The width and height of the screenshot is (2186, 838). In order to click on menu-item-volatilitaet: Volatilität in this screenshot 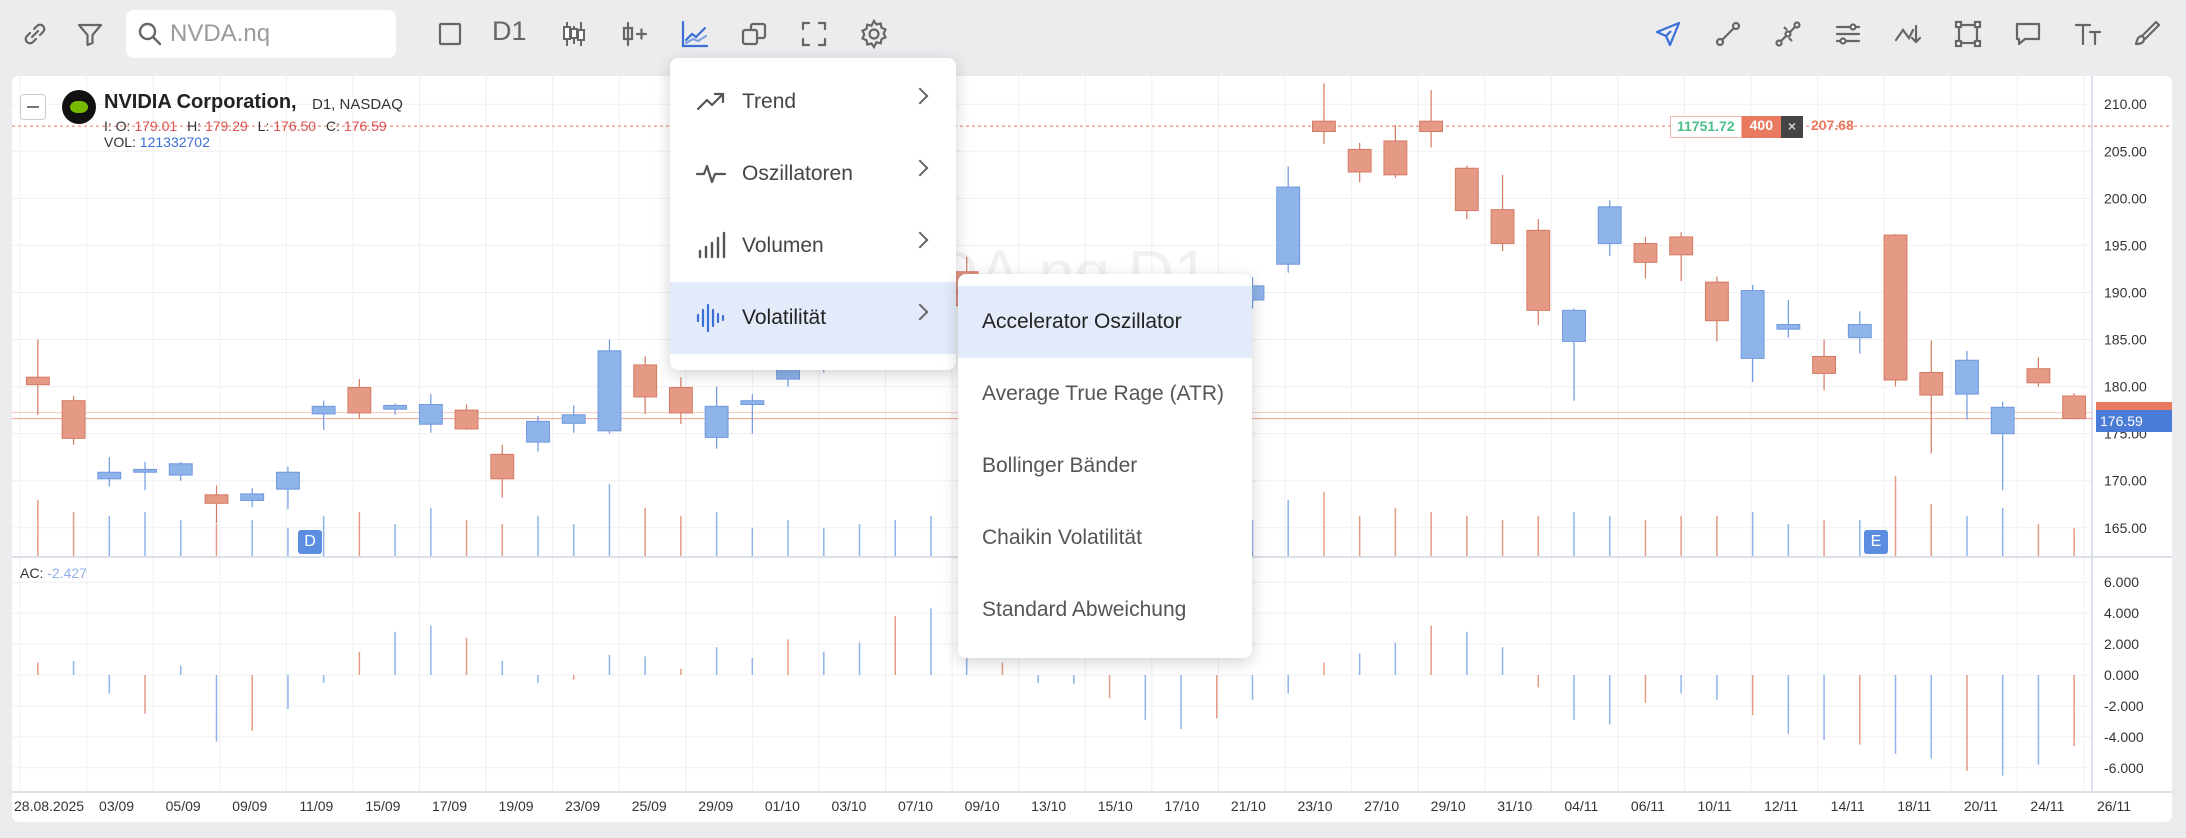, I will do `click(813, 318)`.